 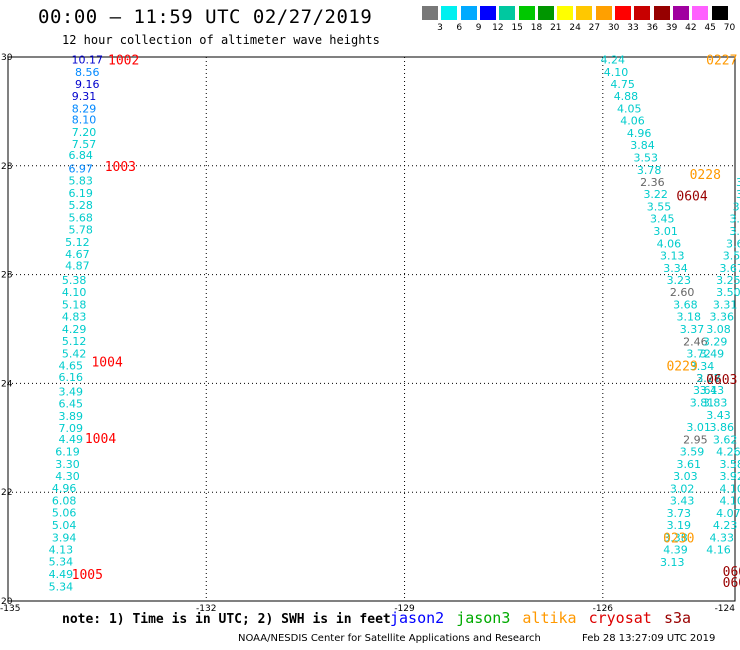 What do you see at coordinates (692, 451) in the screenshot?
I see `data-point-label: 3.59` at bounding box center [692, 451].